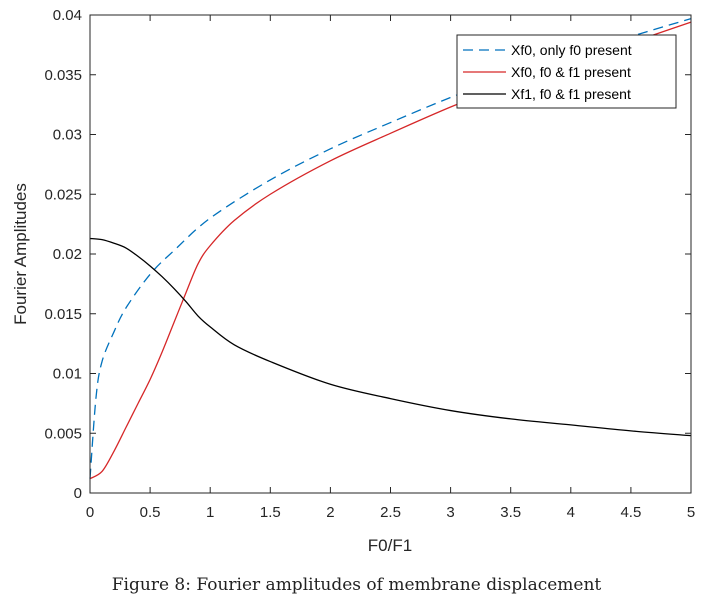 The width and height of the screenshot is (713, 604). Describe the element at coordinates (20, 254) in the screenshot. I see `y-axis-label: Fourier Amplitudes` at that location.